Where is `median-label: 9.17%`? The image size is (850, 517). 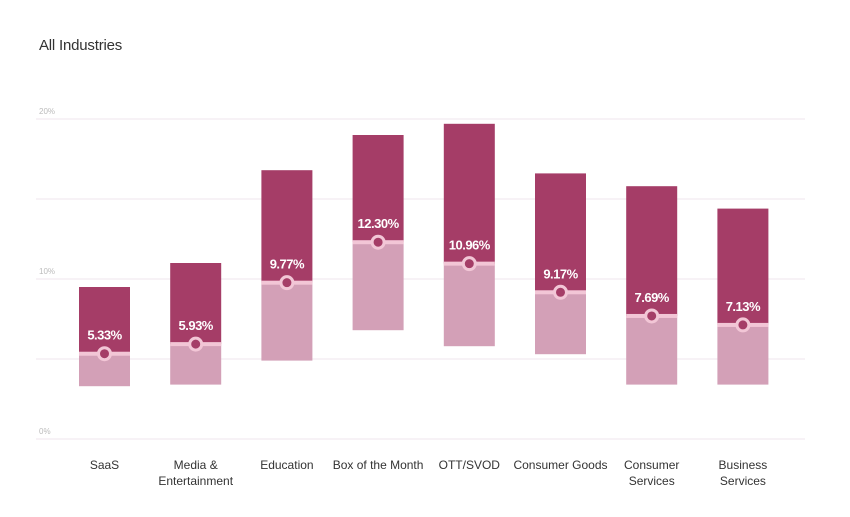
median-label: 9.17% is located at coordinates (560, 273).